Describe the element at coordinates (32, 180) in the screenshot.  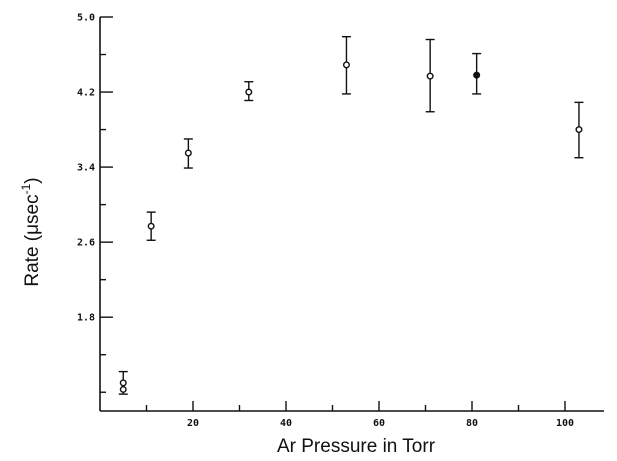
I see `y-axis-title-close: )` at that location.